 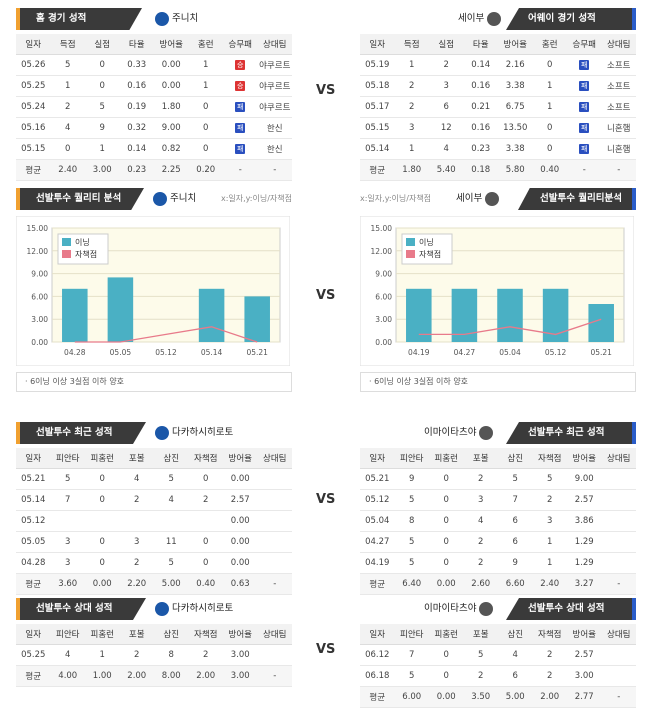 I want to click on table-cell: 2.25, so click(x=171, y=170).